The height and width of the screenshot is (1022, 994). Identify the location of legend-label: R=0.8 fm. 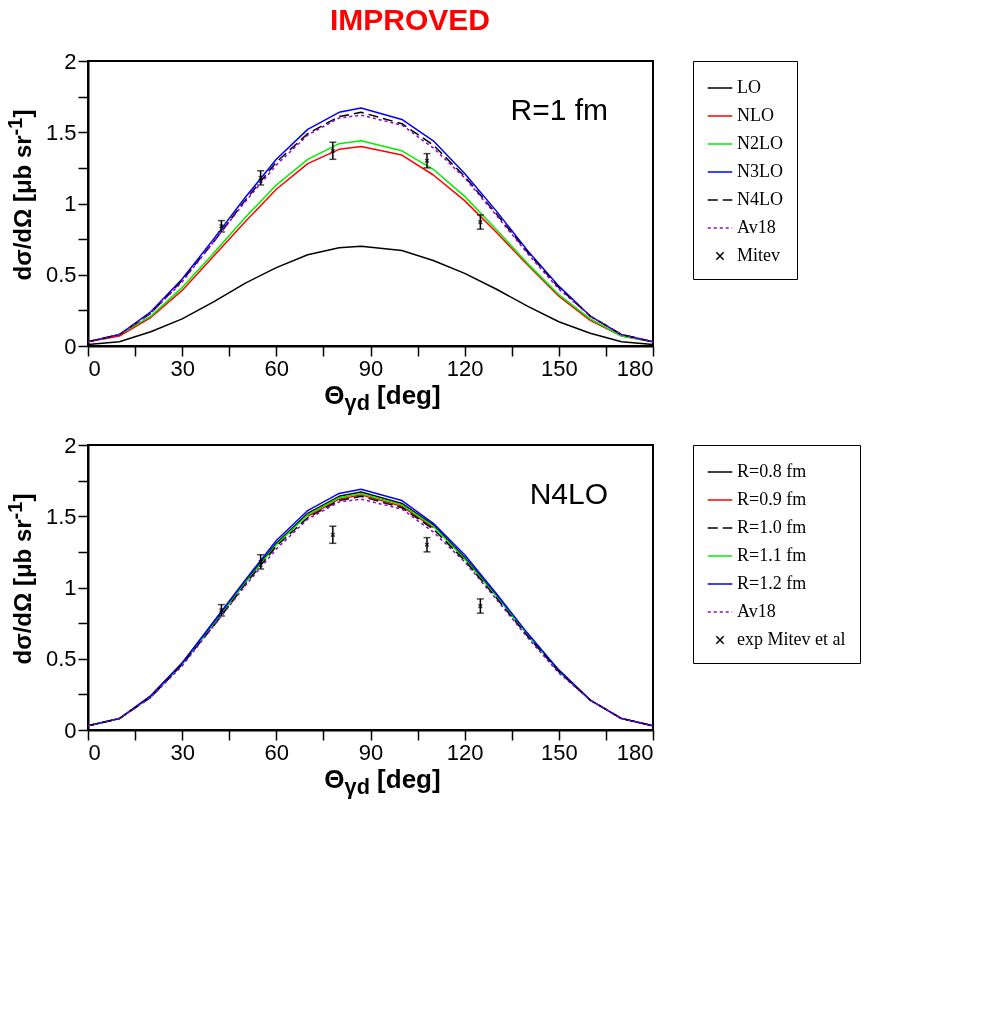
(772, 471).